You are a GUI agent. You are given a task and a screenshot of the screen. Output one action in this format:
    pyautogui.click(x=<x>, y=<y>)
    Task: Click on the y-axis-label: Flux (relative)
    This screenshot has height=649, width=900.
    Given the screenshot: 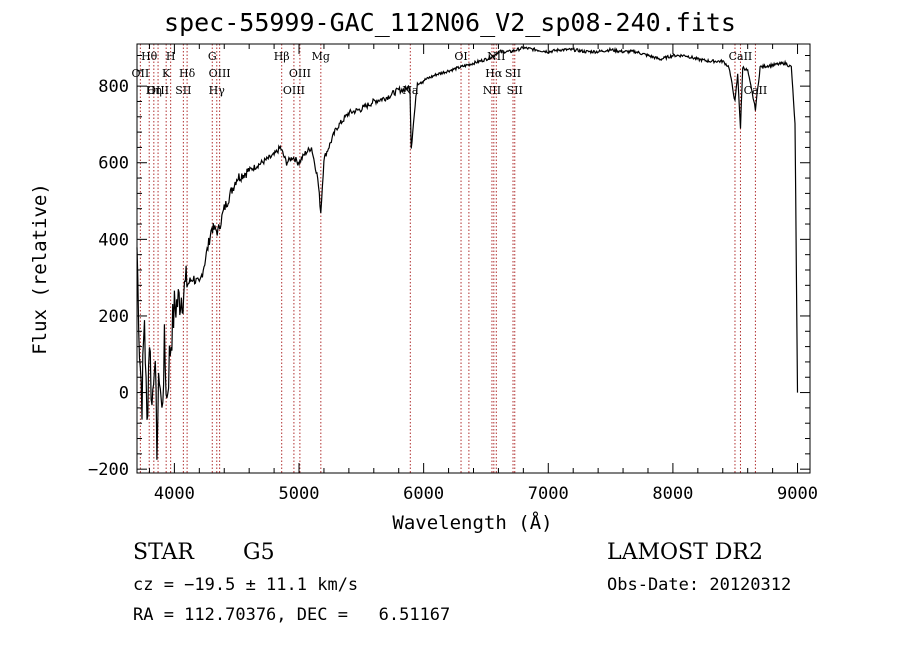 What is the action you would take?
    pyautogui.click(x=40, y=269)
    